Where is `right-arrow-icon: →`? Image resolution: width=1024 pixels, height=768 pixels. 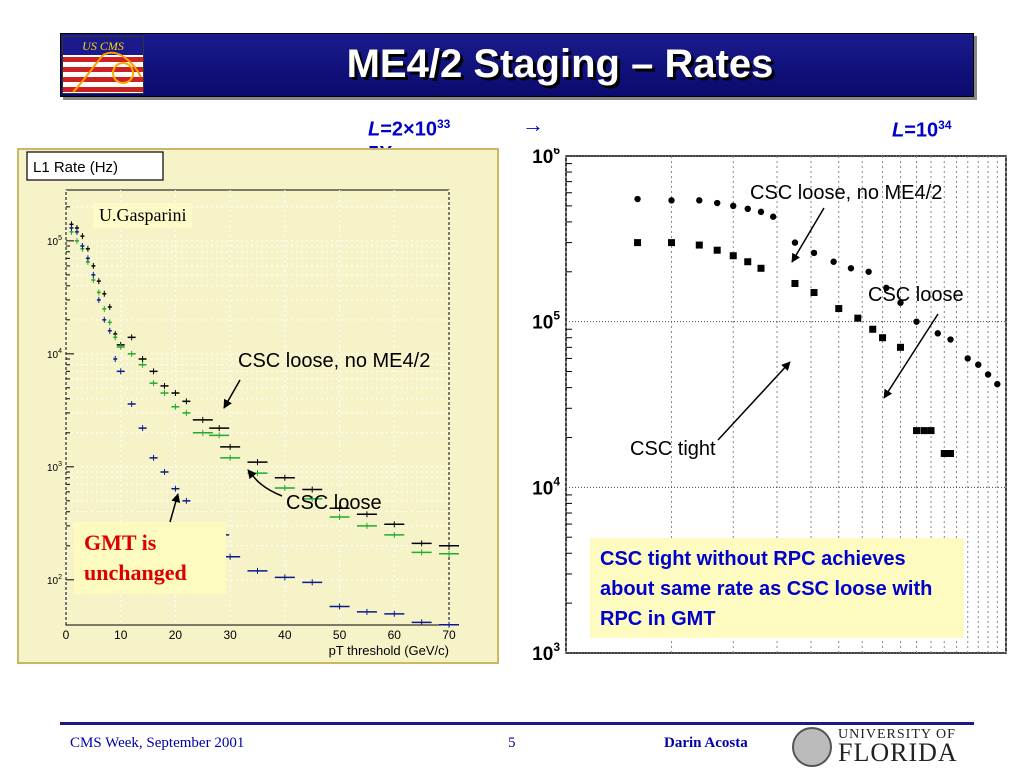
right-arrow-icon: → is located at coordinates (533, 124).